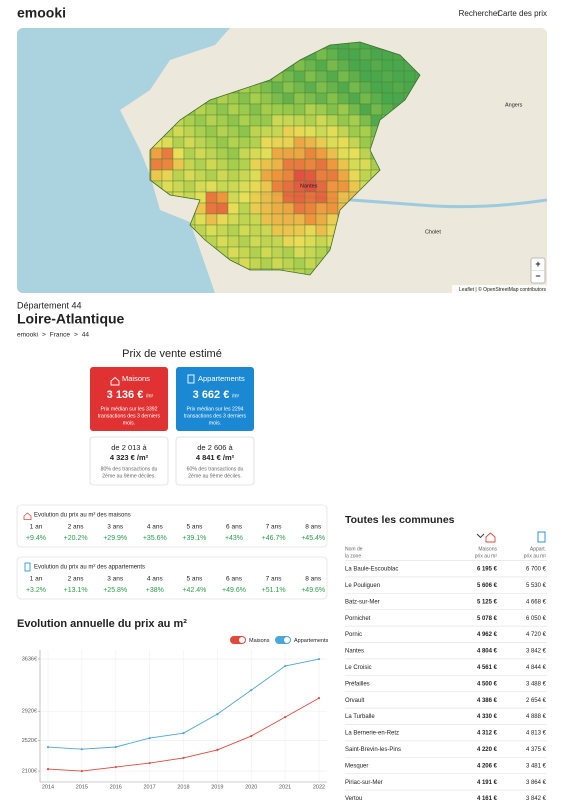 Image resolution: width=564 pixels, height=800 pixels. I want to click on period: 8 ans, so click(313, 579).